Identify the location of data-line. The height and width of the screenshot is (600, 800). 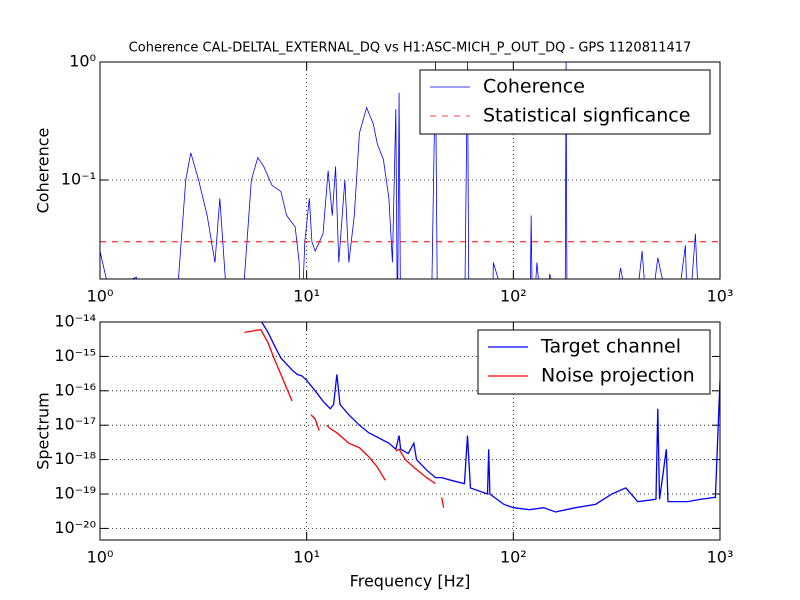
(344, 418).